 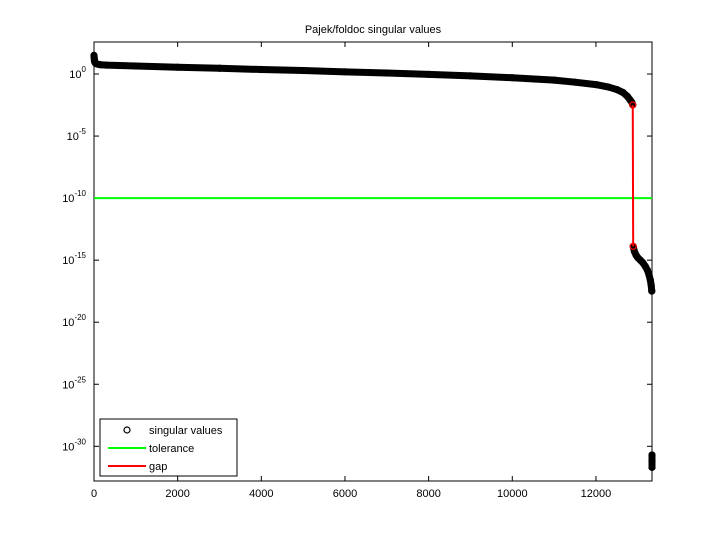 I want to click on y-tick-label: 10⁻¹⁰, so click(x=74, y=197).